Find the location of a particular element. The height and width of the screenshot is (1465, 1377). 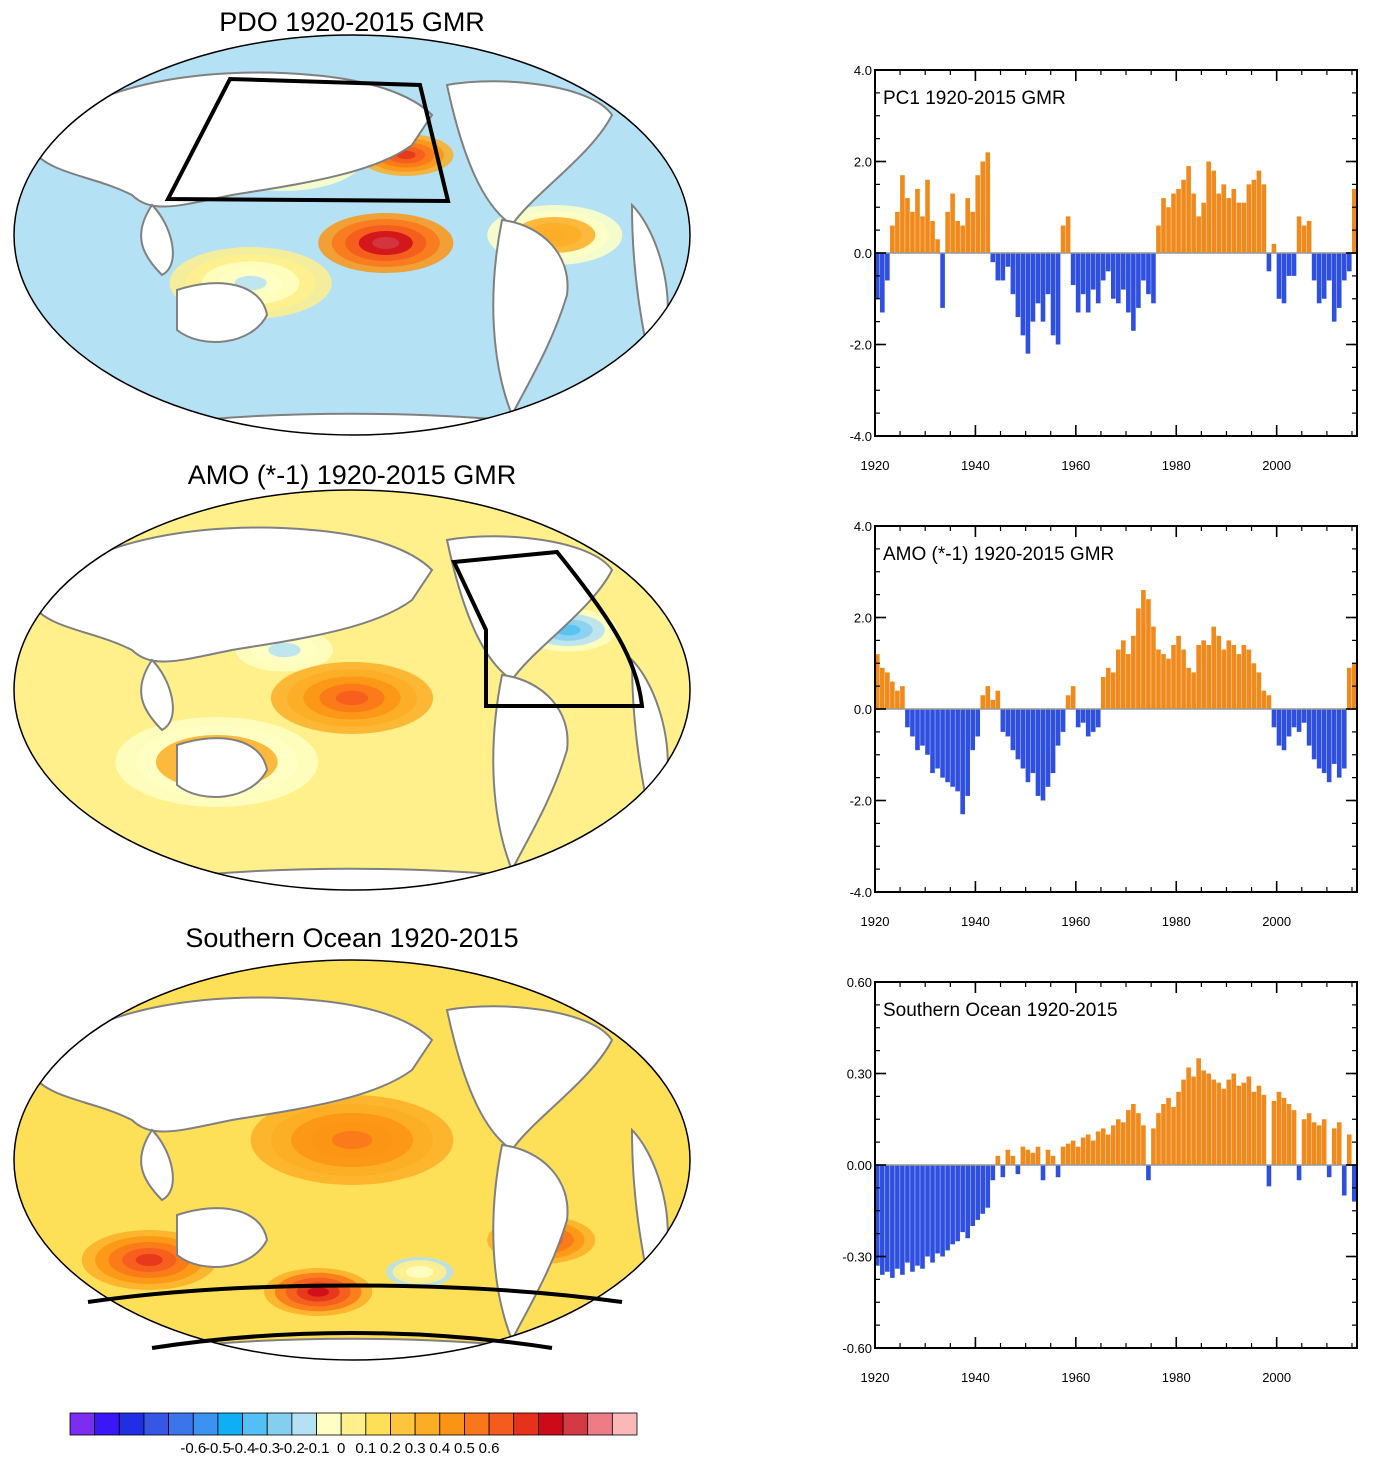

globe is located at coordinates (352, 690).